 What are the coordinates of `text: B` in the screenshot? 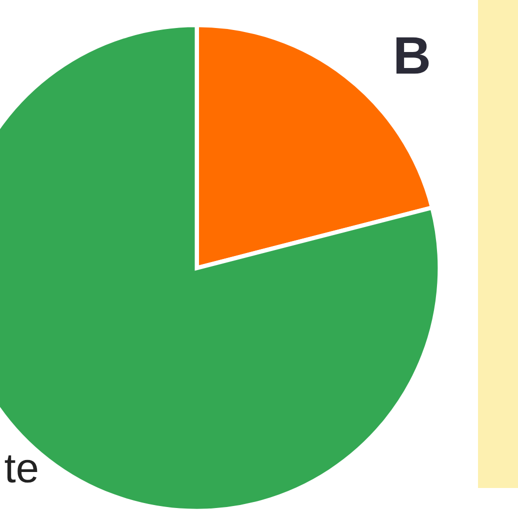 It's located at (412, 55).